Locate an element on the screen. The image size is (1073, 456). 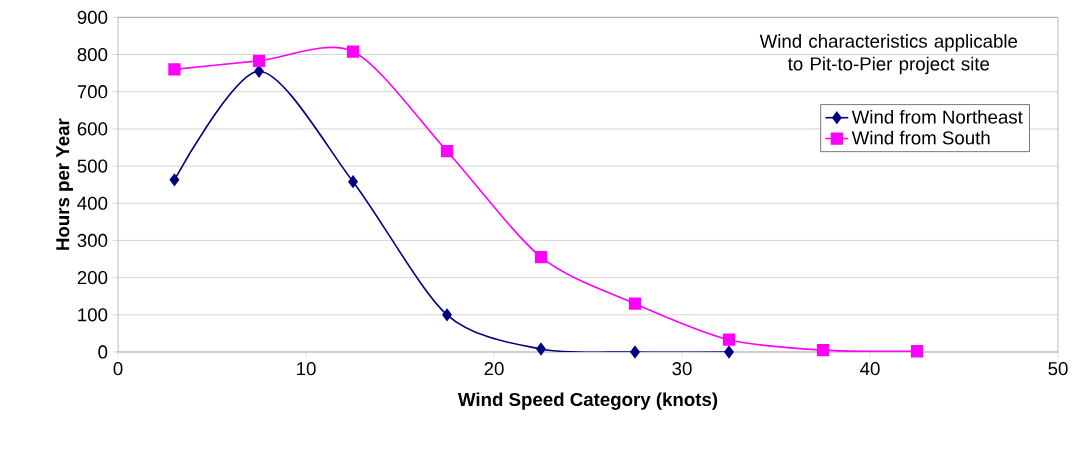
x-axis-title: Wind Speed Category (knots) is located at coordinates (587, 401).